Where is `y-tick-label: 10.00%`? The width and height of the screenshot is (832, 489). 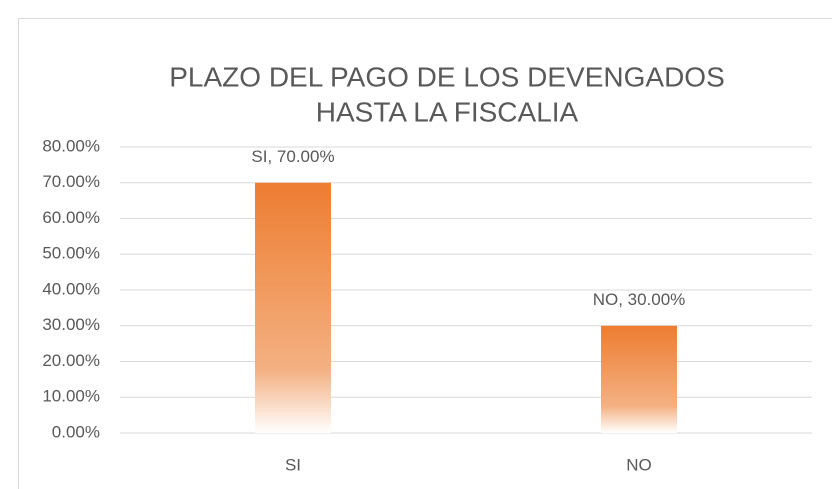 y-tick-label: 10.00% is located at coordinates (71, 396).